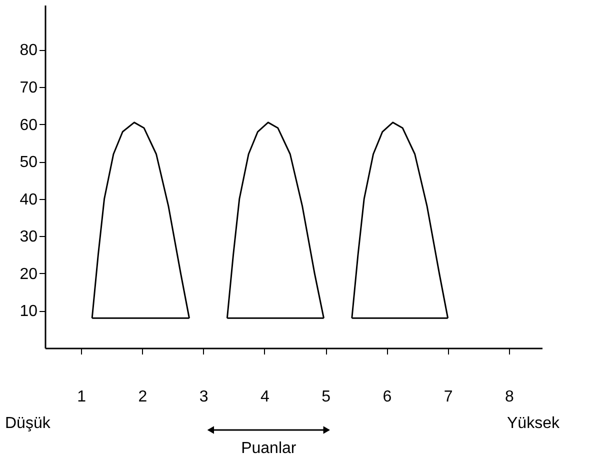 This screenshot has height=466, width=603. What do you see at coordinates (29, 163) in the screenshot?
I see `y-tick-label: 50` at bounding box center [29, 163].